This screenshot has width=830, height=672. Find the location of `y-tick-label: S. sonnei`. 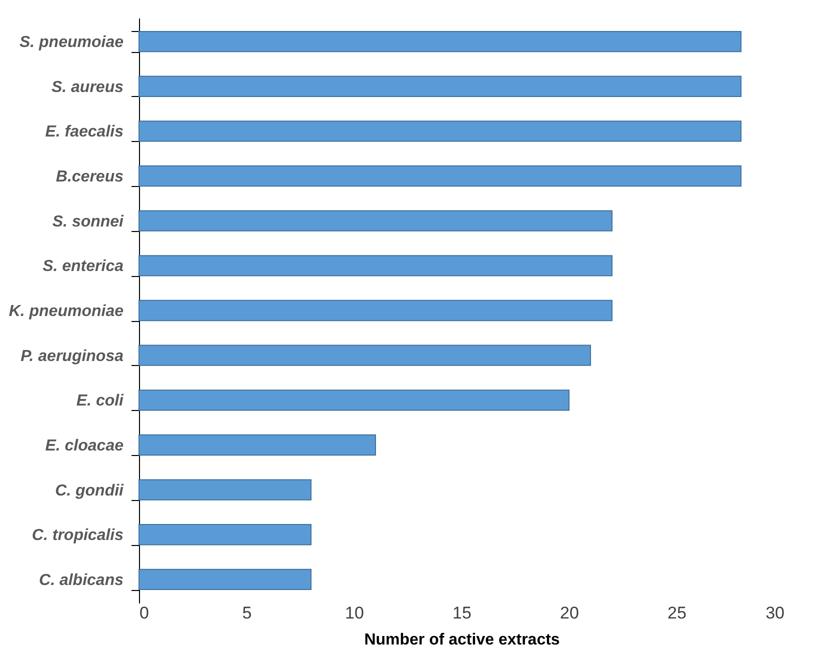

y-tick-label: S. sonnei is located at coordinates (88, 221).